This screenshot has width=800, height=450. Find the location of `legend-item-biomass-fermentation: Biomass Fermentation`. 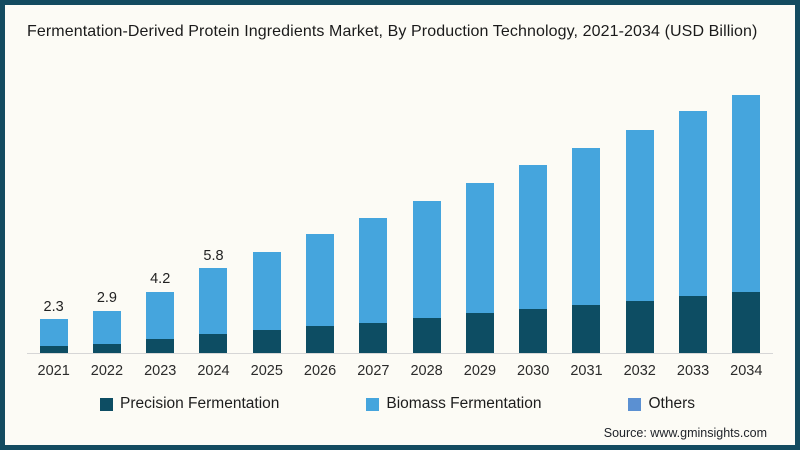

legend-item-biomass-fermentation: Biomass Fermentation is located at coordinates (453, 404).